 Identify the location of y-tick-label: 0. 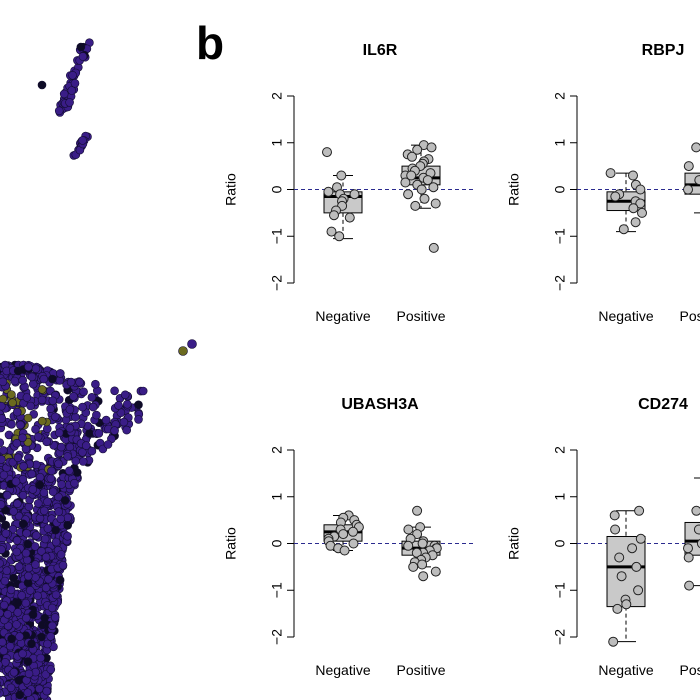
(560, 189).